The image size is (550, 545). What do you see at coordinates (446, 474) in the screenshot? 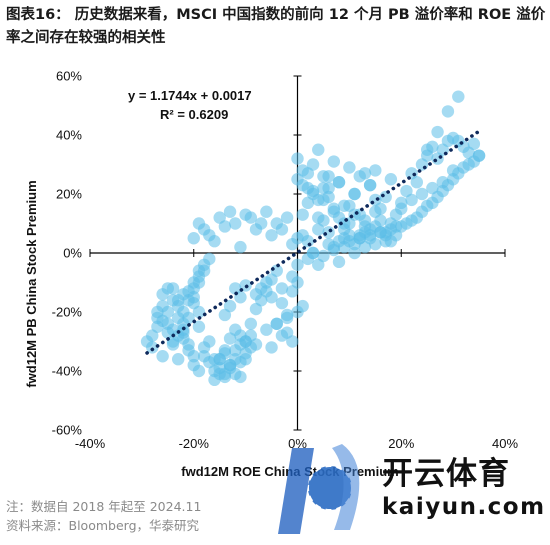
I see `watermark-brand: 开云体育` at bounding box center [446, 474].